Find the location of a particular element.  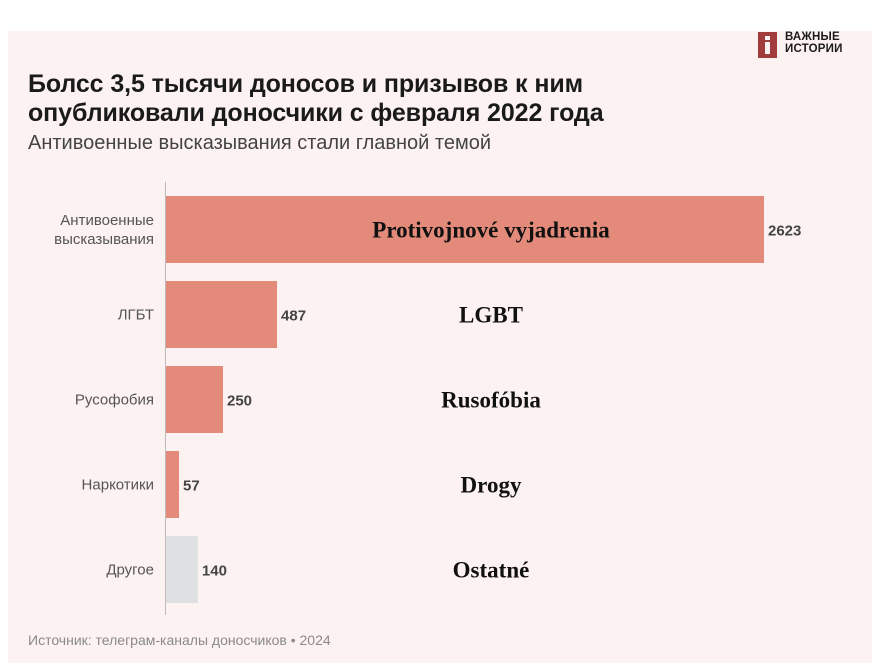

value-label-2: 250 is located at coordinates (239, 401).